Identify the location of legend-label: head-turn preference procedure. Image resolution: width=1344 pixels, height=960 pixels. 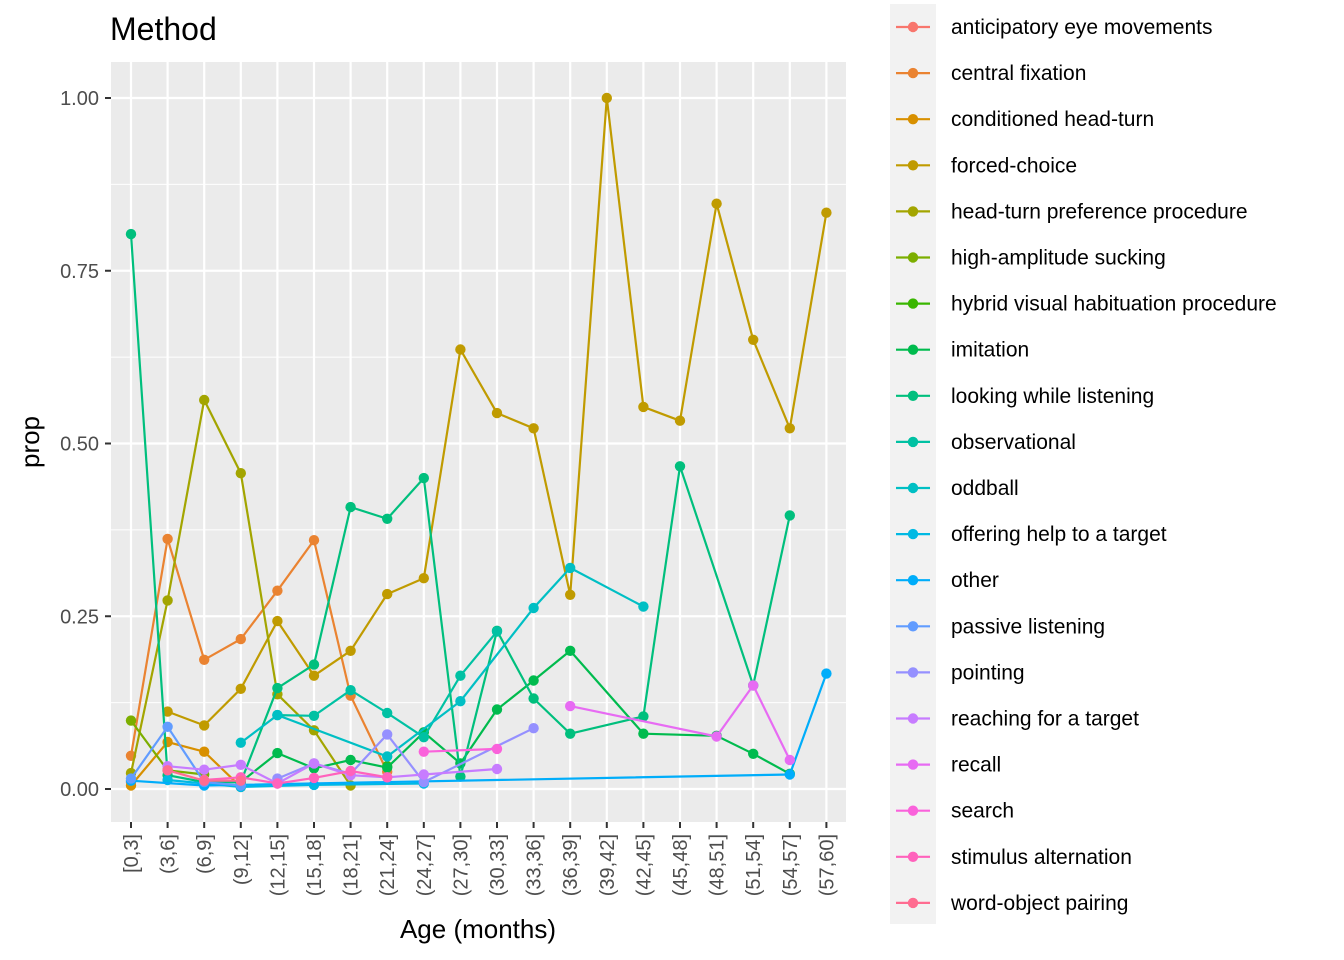
(1099, 211).